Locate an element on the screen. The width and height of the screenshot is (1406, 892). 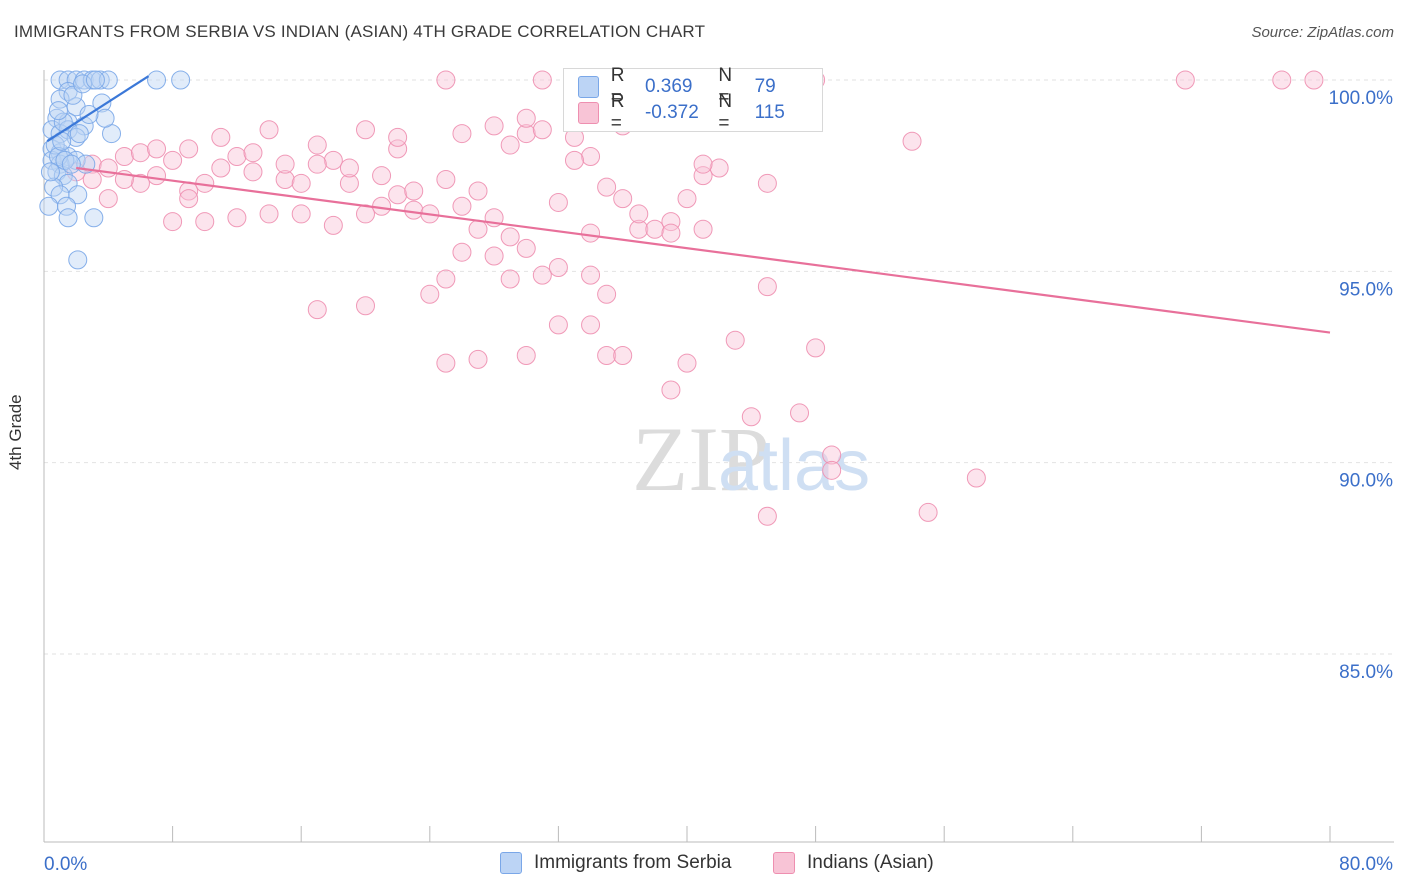
legend-row-serbia: R = 0.369 N = 79 is located at coordinates (700, 86).